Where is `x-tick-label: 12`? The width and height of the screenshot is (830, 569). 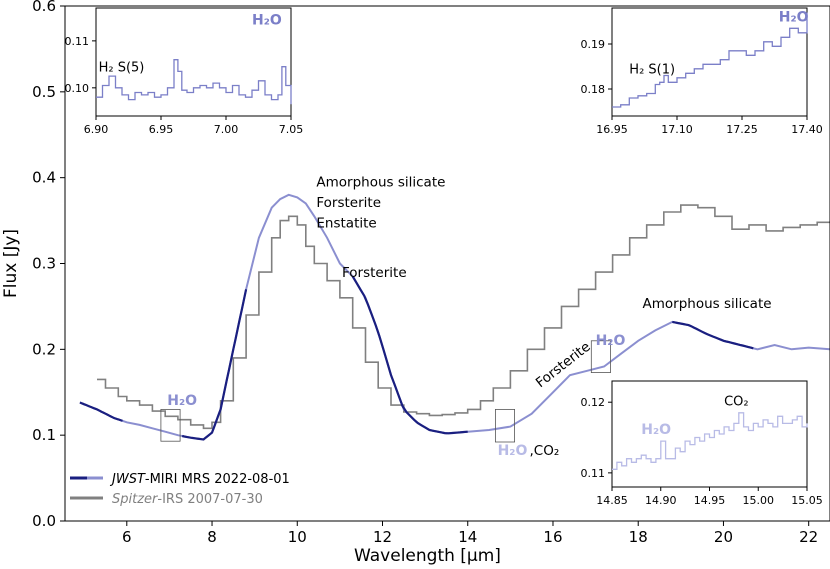
x-tick-label: 12 is located at coordinates (382, 537).